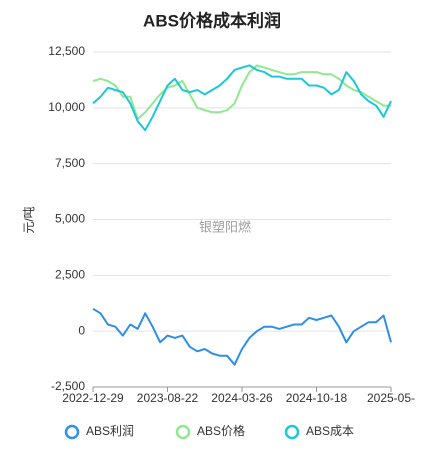 This screenshot has height=452, width=423. I want to click on y-tick-label: 7,500, so click(70, 163).